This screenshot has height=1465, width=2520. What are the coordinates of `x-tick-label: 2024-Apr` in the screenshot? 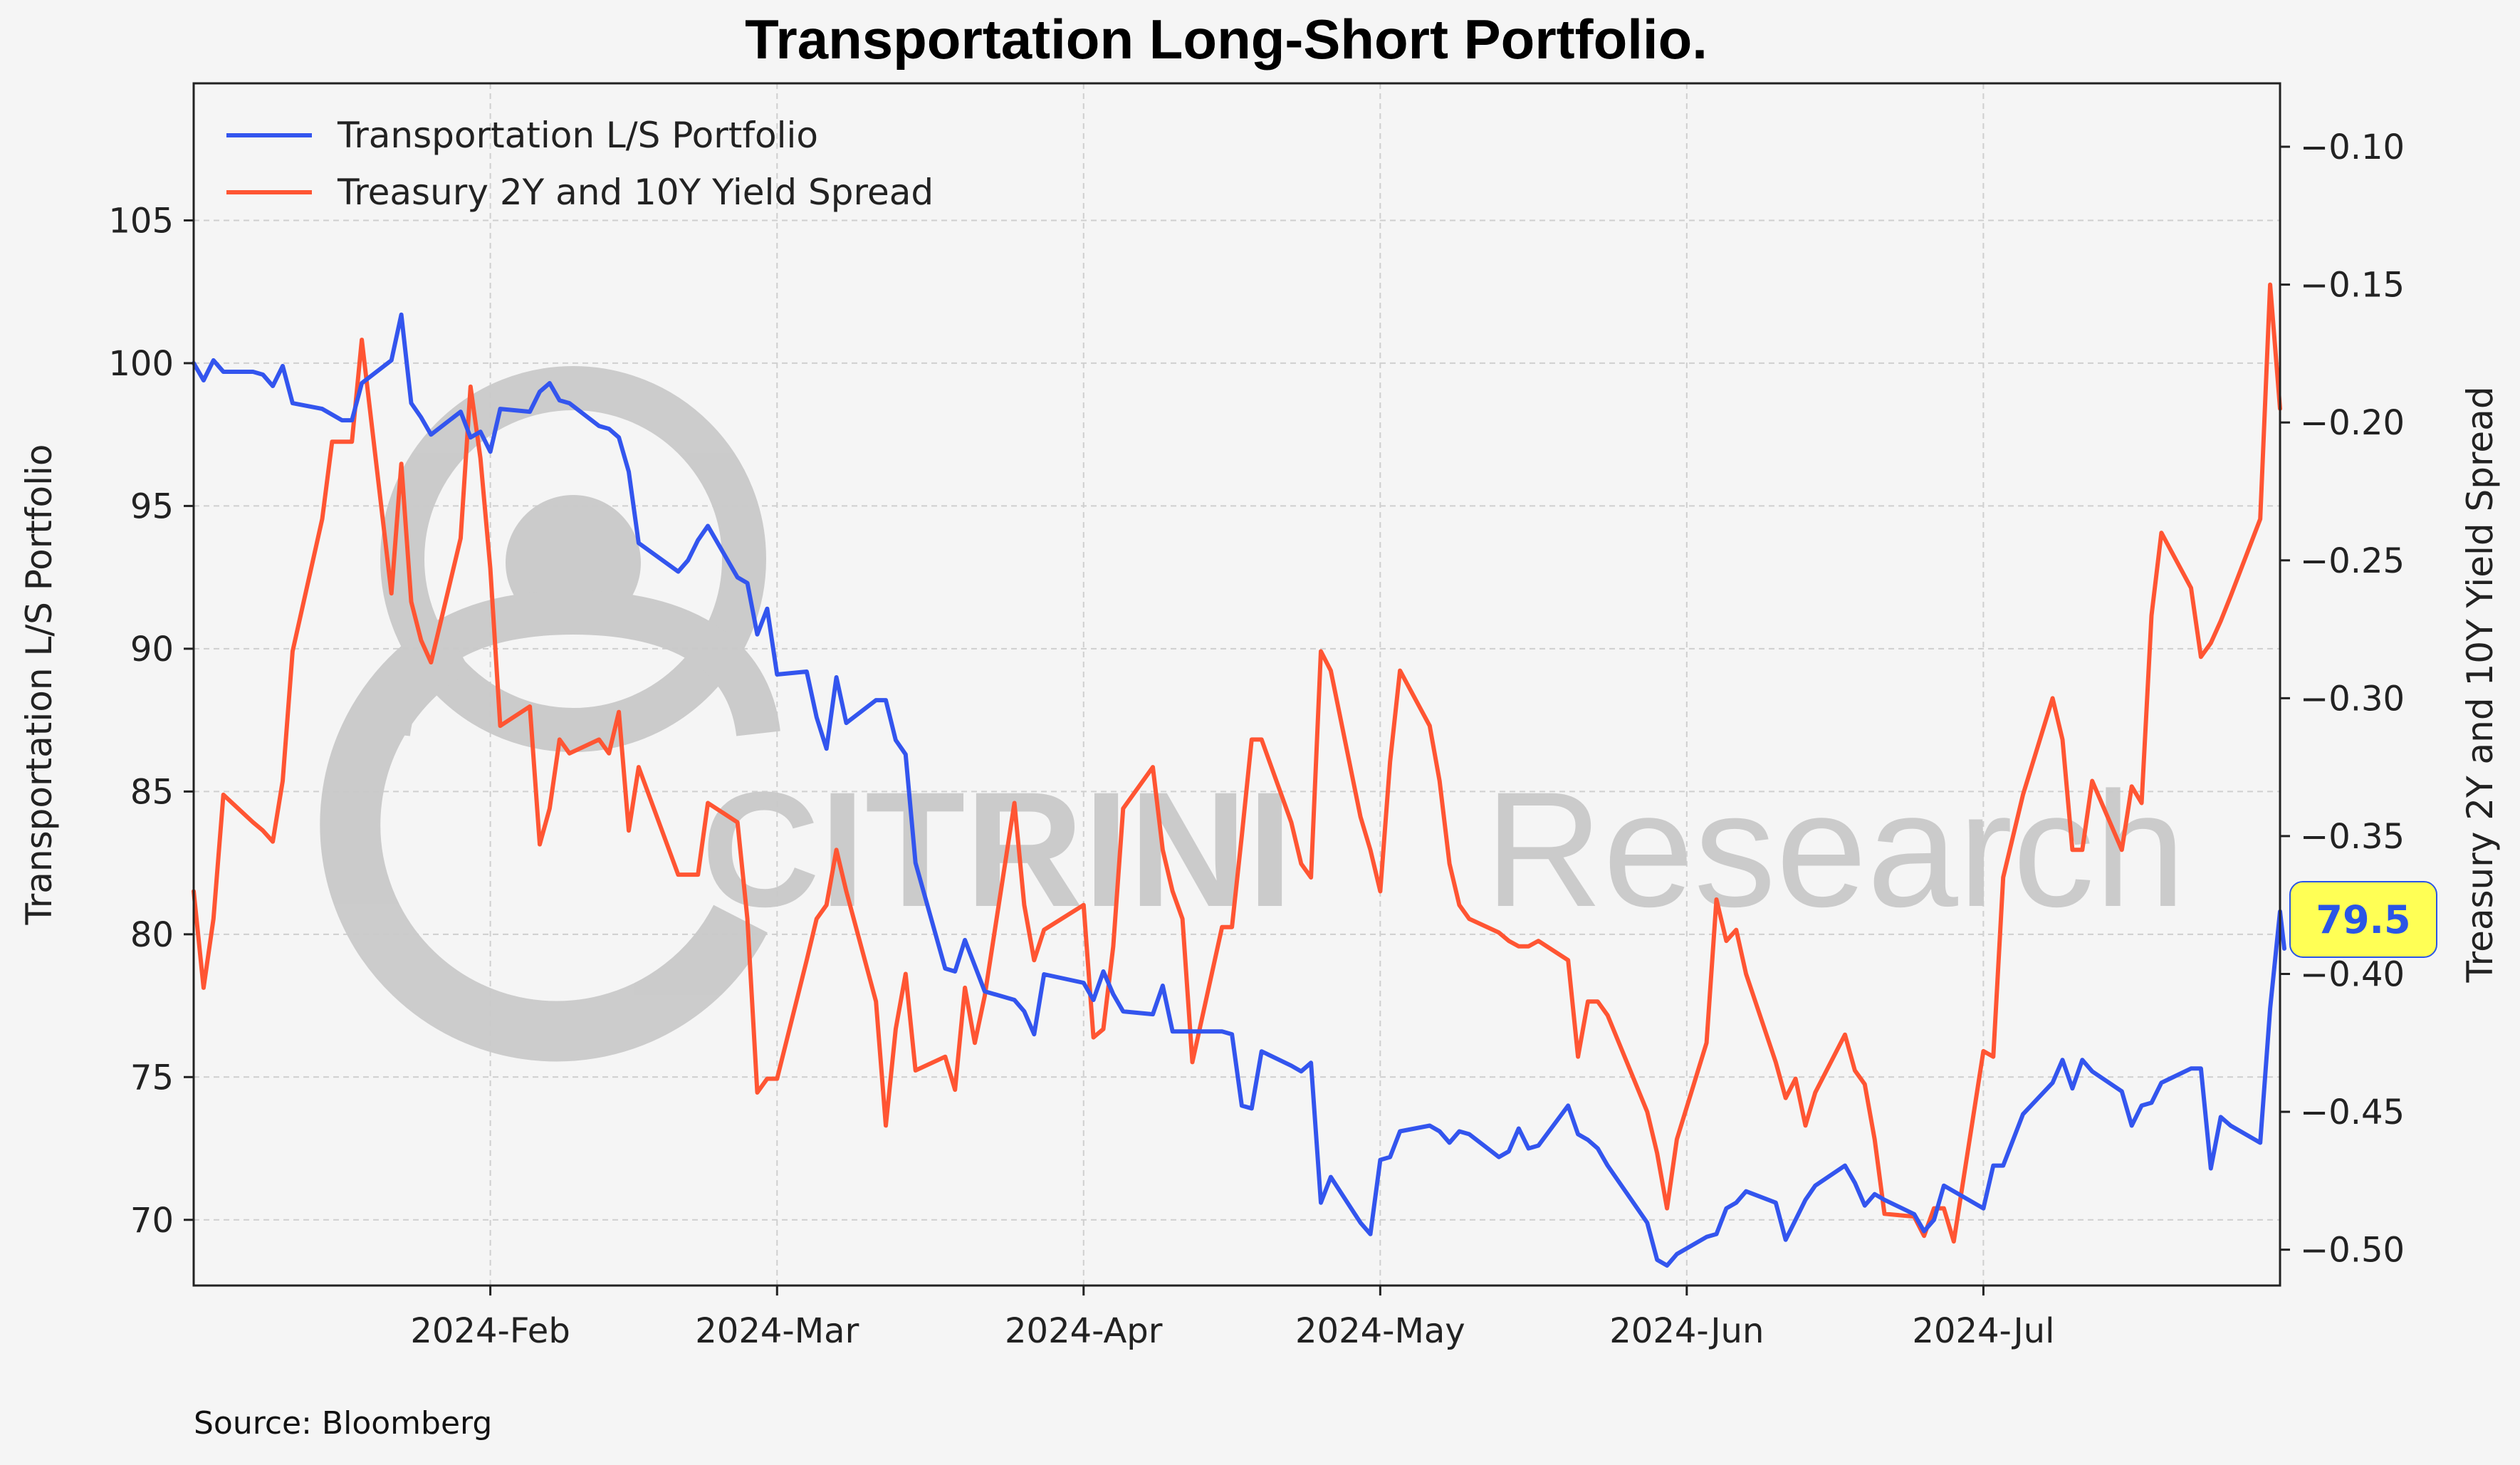 It's located at (1084, 1331).